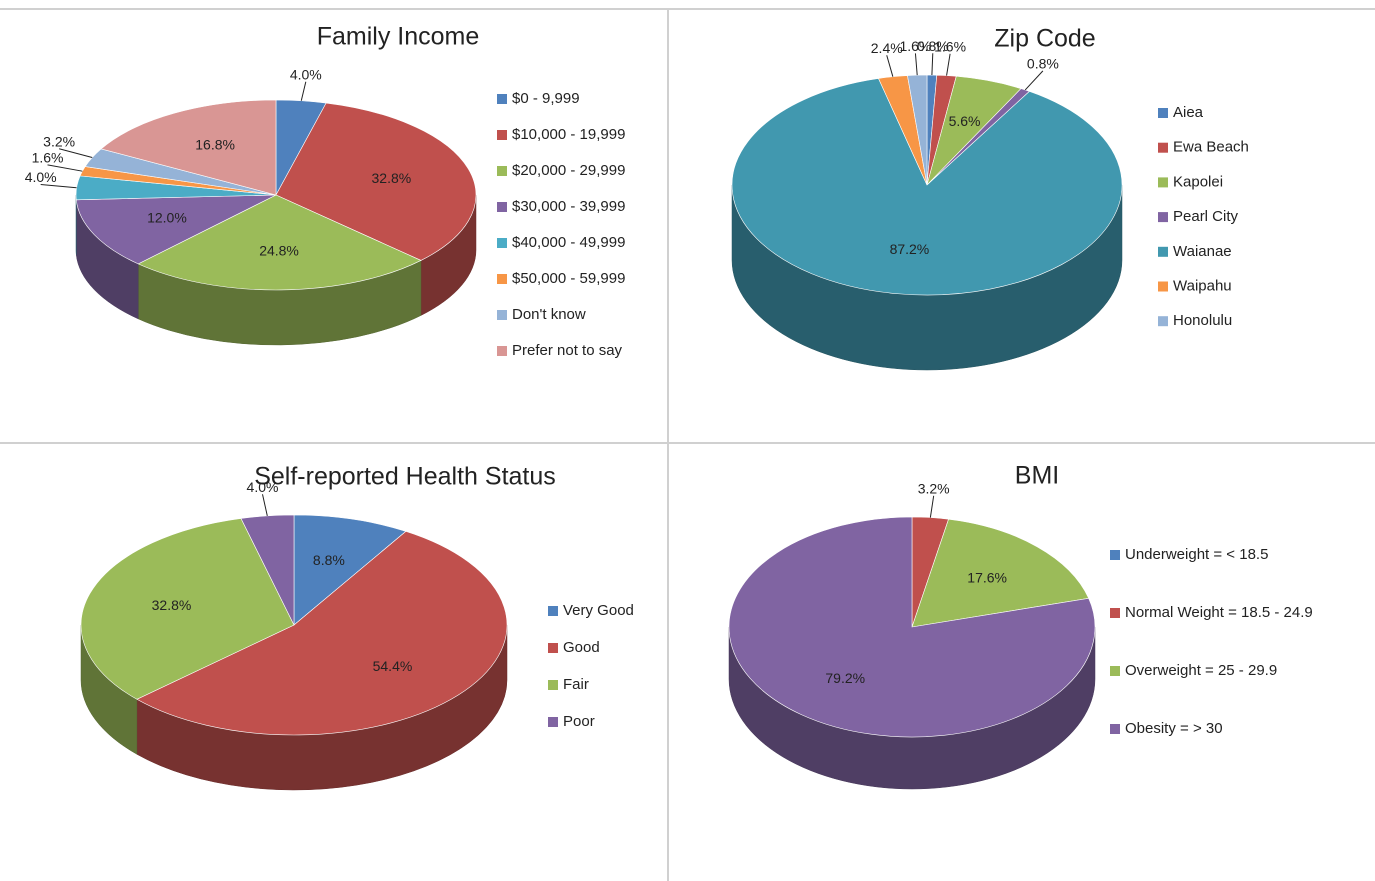  Describe the element at coordinates (1202, 320) in the screenshot. I see `legend-label: Honolulu` at that location.